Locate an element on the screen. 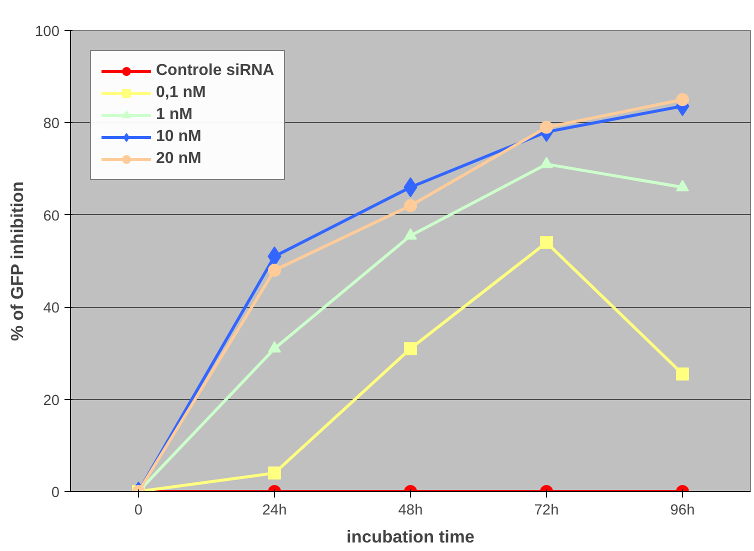  y-tick-label: 100 is located at coordinates (47, 32).